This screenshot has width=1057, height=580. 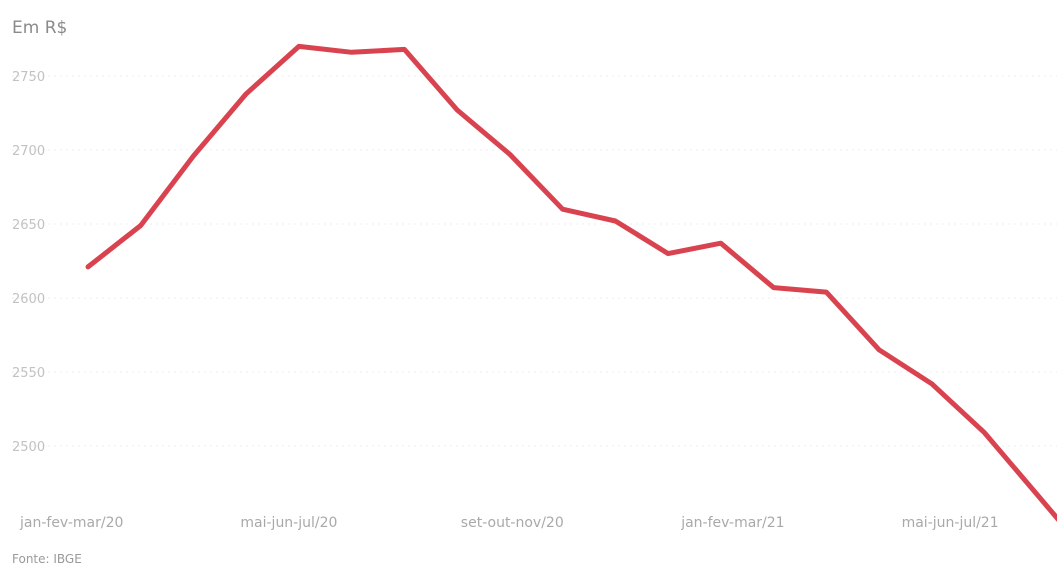 I want to click on unit-label: Em R$, so click(x=39, y=28).